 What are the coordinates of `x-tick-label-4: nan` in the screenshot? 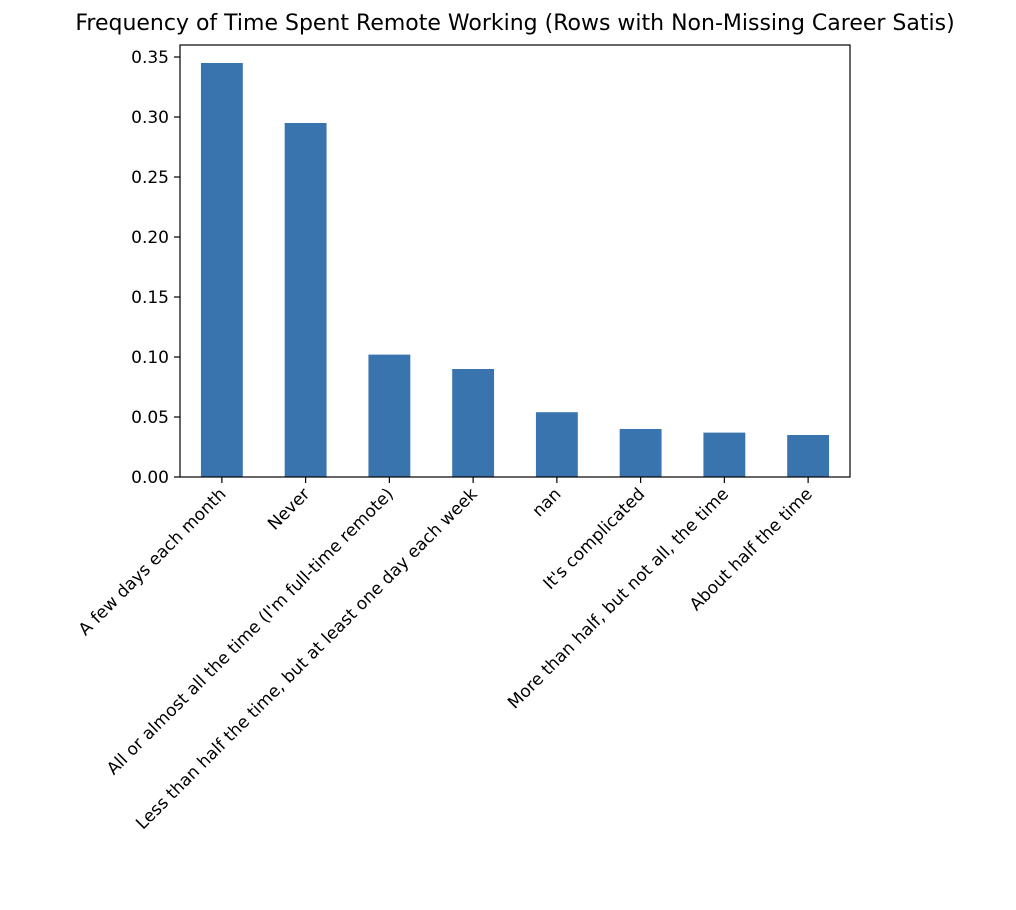 It's located at (547, 502).